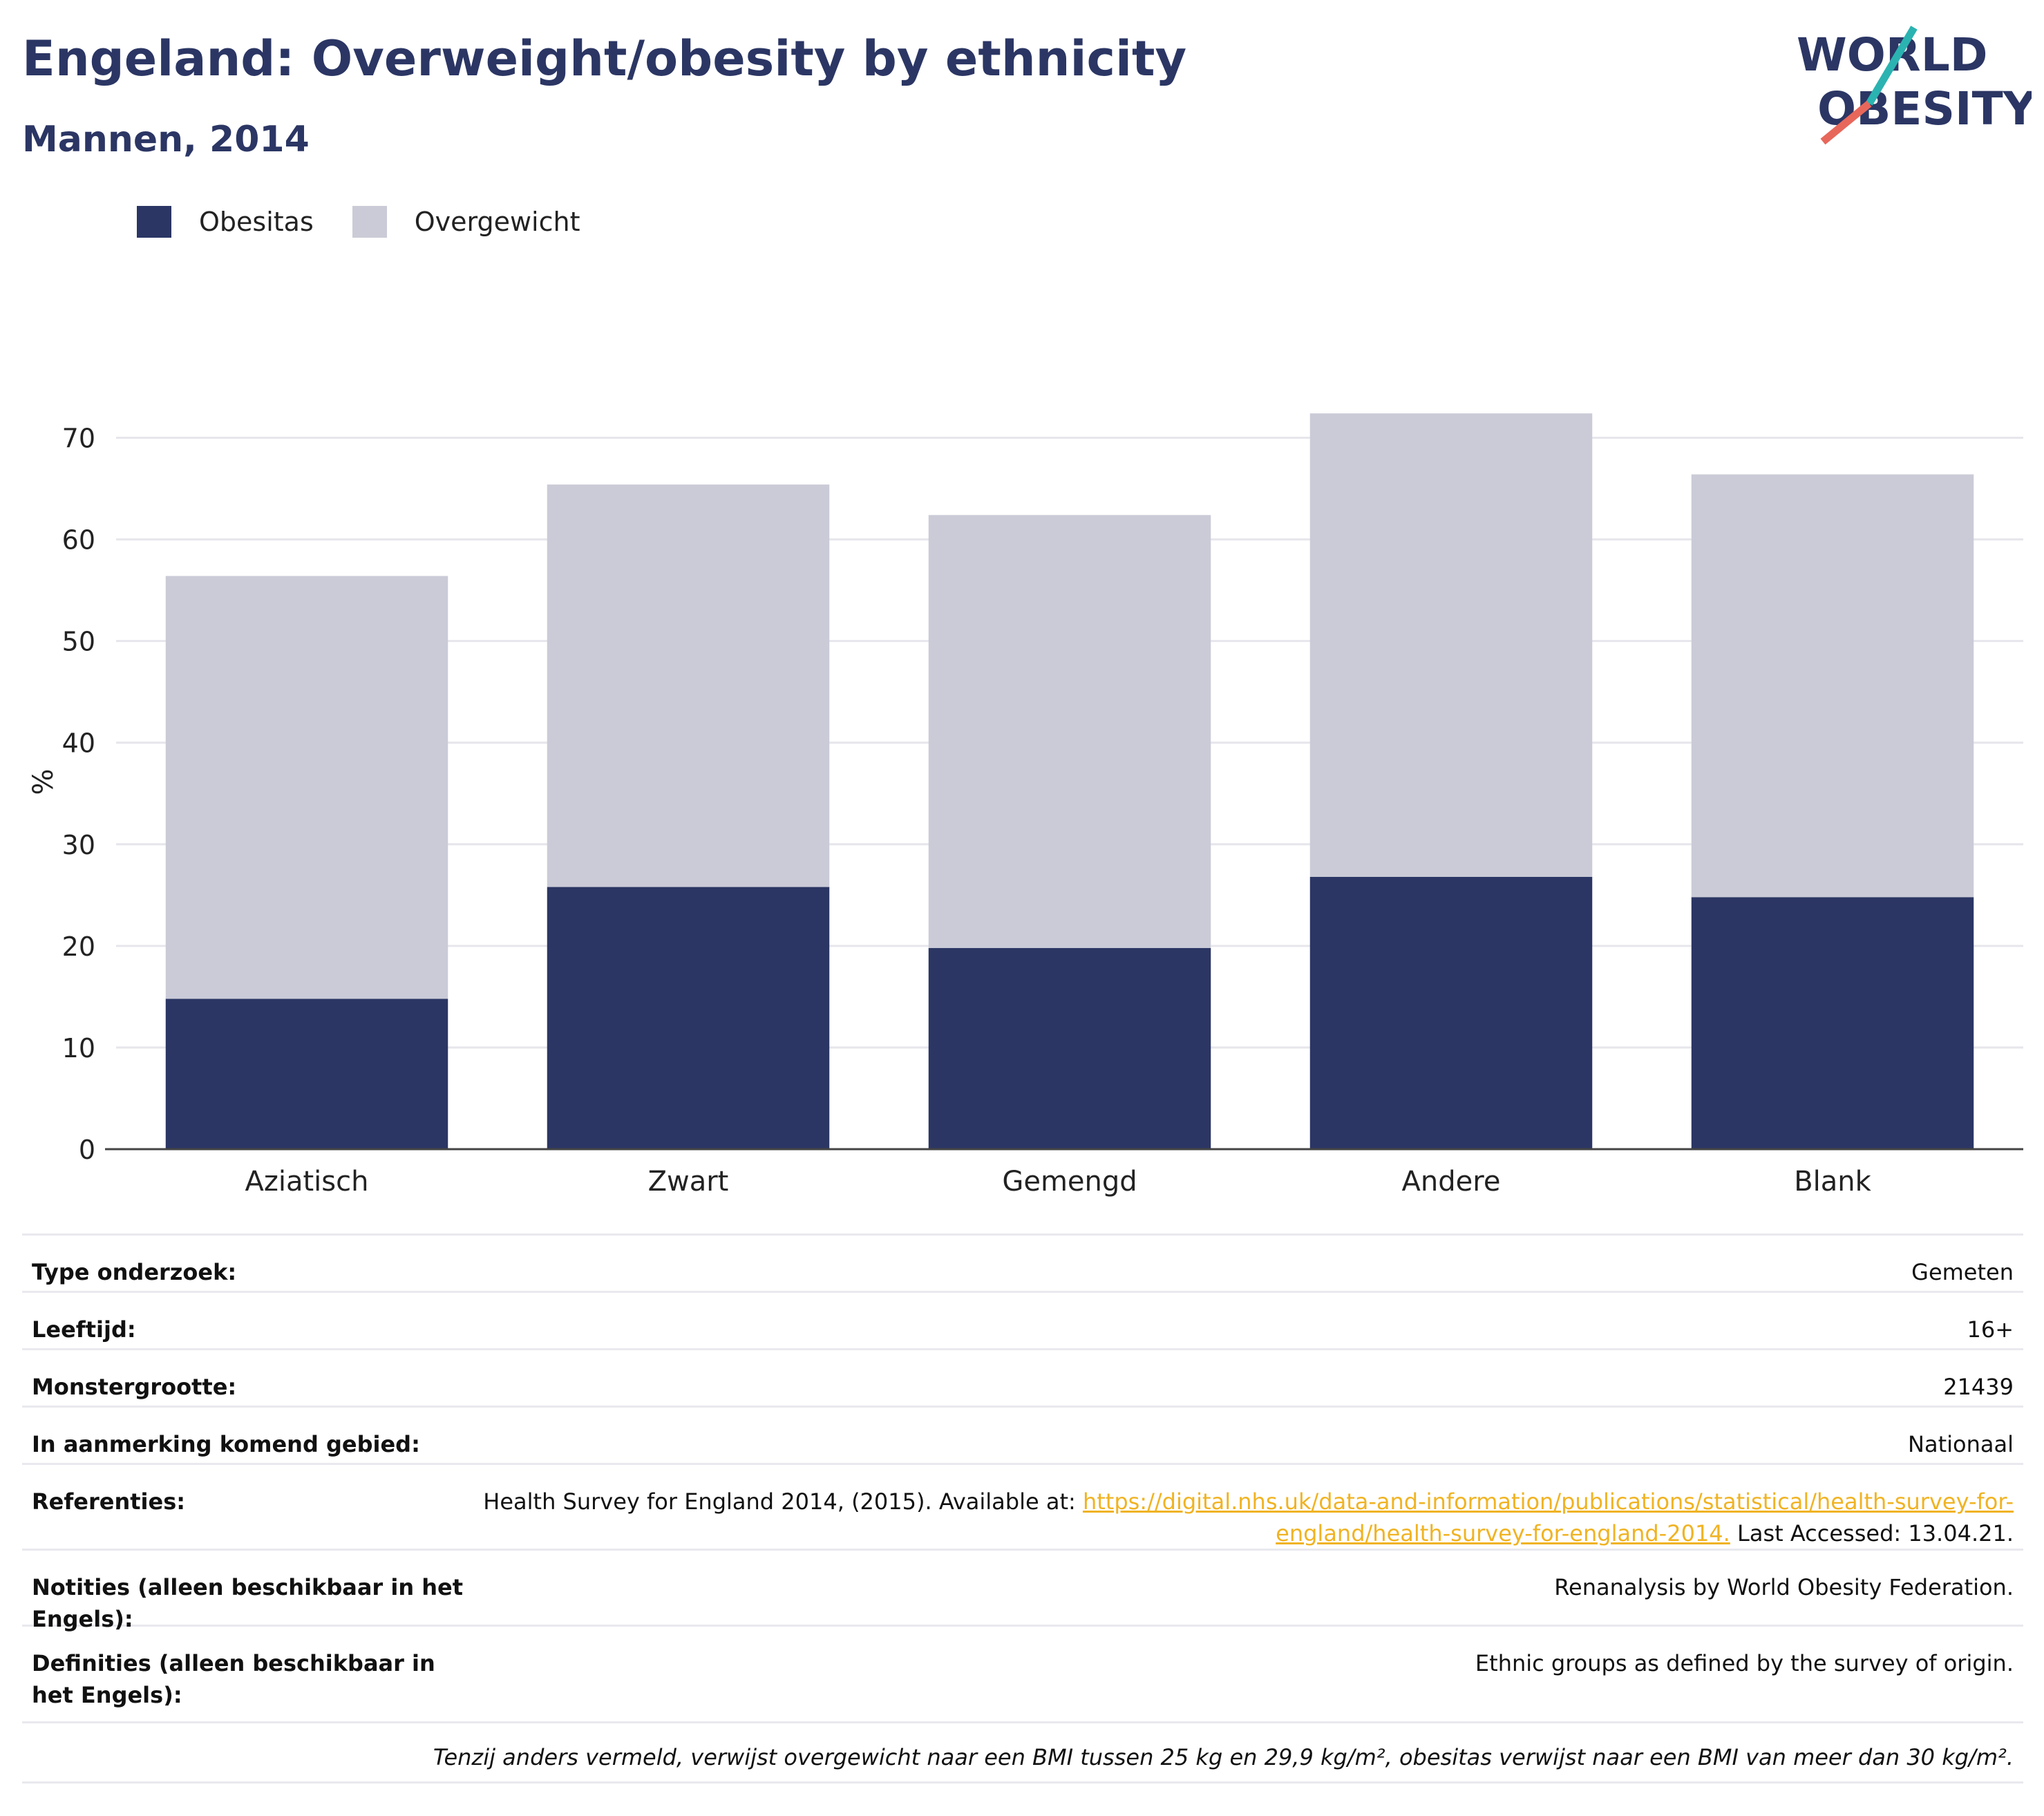 The height and width of the screenshot is (1816, 2044). What do you see at coordinates (134, 1387) in the screenshot?
I see `info-label: Monstergrootte:` at bounding box center [134, 1387].